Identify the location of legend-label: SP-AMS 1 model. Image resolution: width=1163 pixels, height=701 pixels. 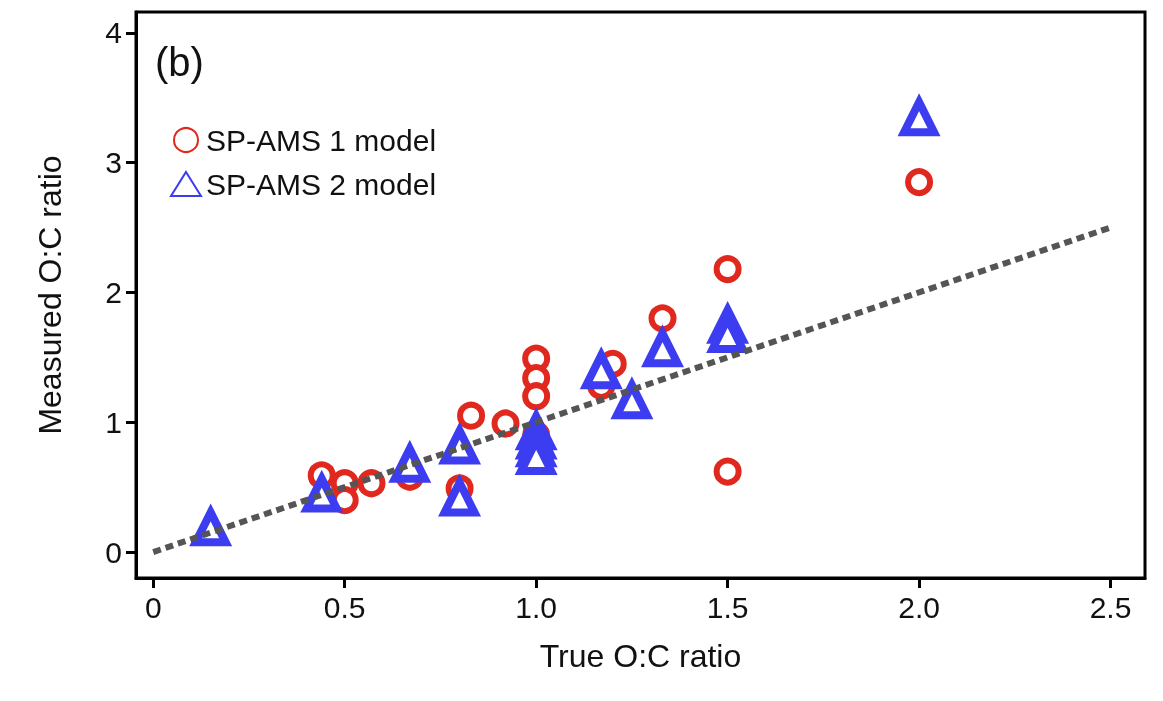
(321, 140).